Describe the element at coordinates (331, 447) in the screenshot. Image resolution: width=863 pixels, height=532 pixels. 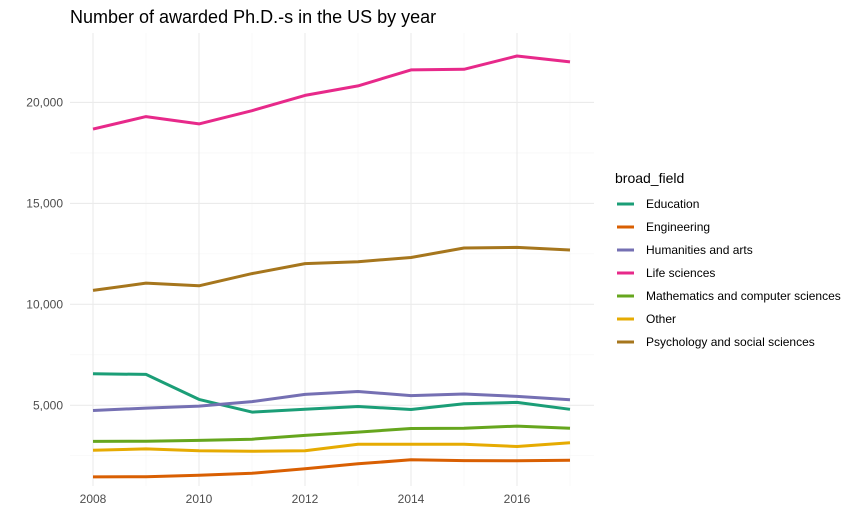
I see `series-line-other` at that location.